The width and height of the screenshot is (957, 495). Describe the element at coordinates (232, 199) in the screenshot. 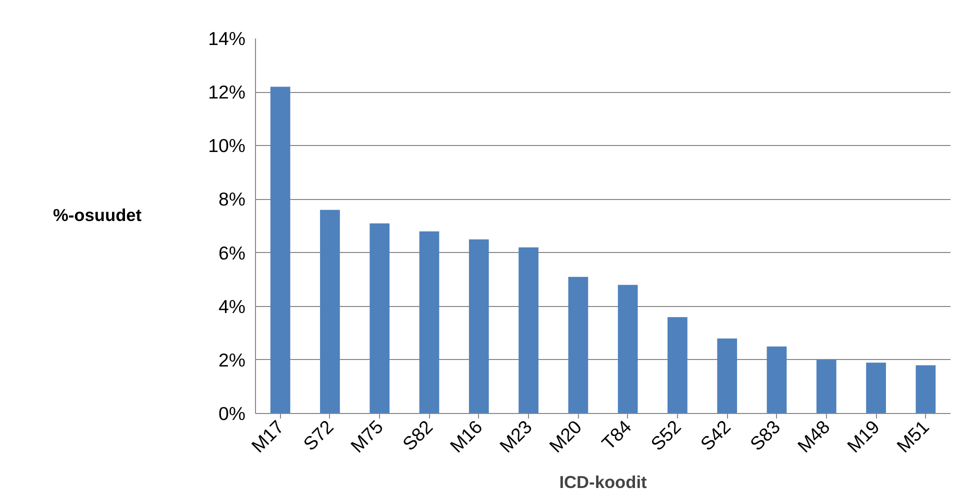

I see `y-tick-label: 8%` at that location.